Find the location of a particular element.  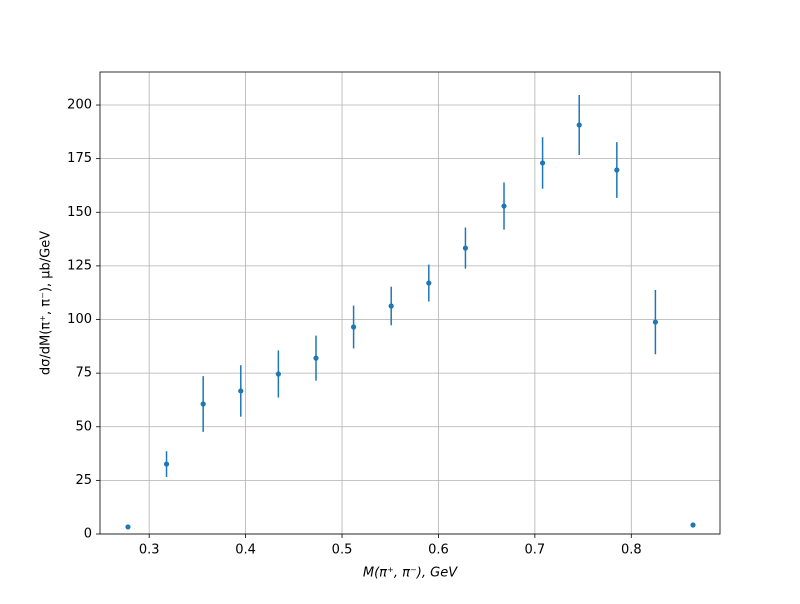

x-tick-label: 0.3 is located at coordinates (149, 550).